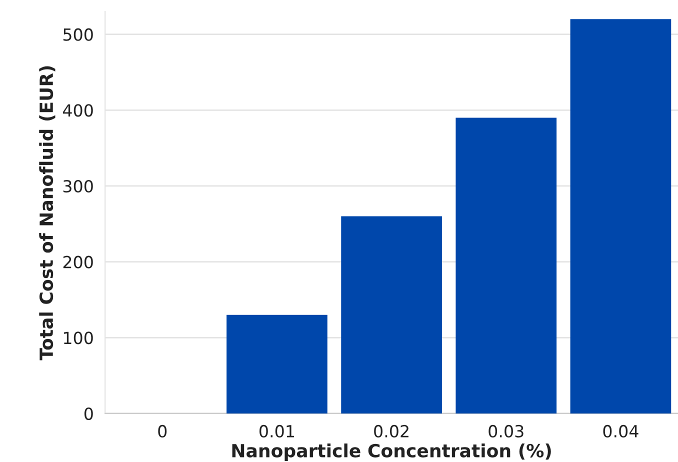 The image size is (678, 462). What do you see at coordinates (391, 431) in the screenshot?
I see `x-tick-label: 0.02` at bounding box center [391, 431].